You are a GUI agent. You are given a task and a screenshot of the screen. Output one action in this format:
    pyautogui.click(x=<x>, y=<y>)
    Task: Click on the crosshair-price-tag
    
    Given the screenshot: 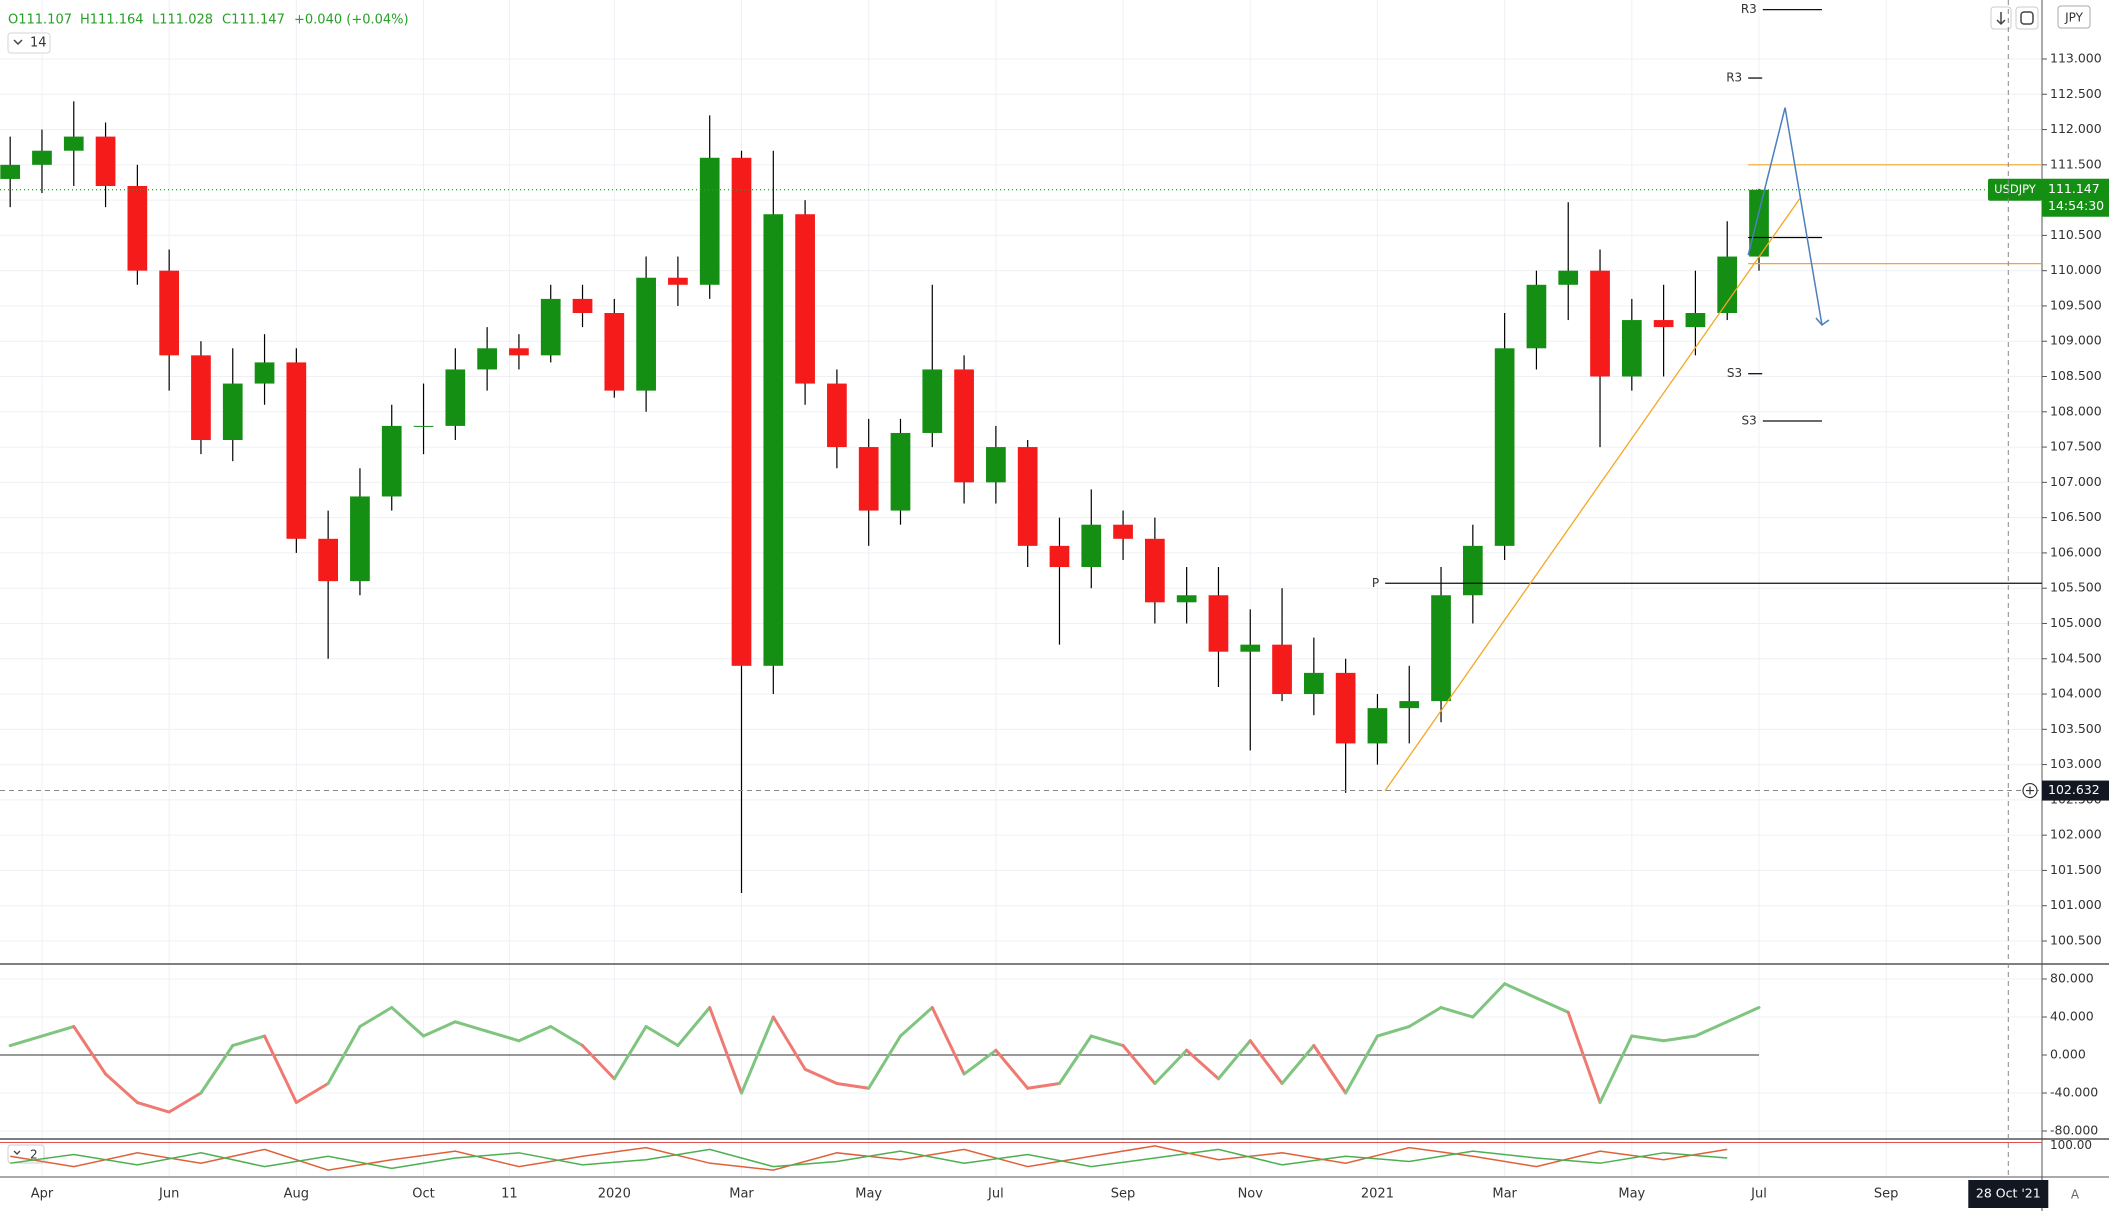 What is the action you would take?
    pyautogui.click(x=2075, y=790)
    